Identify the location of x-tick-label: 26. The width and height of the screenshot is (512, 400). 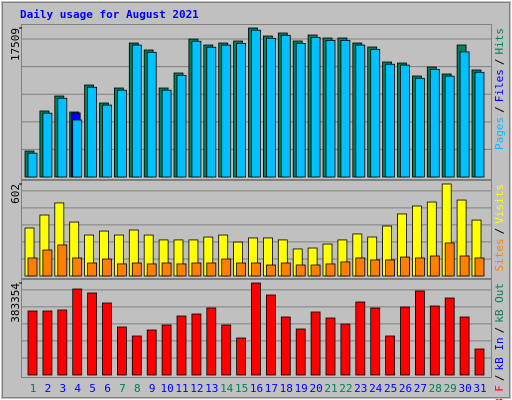
(405, 388).